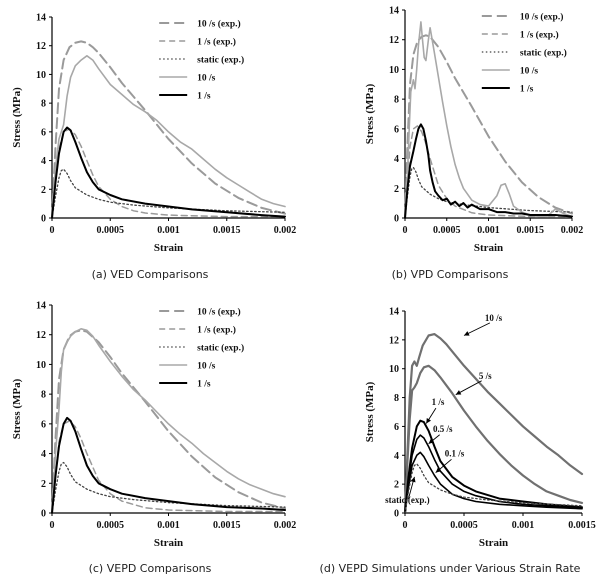 The width and height of the screenshot is (600, 585). I want to click on annotation-label: 1 /s, so click(438, 402).